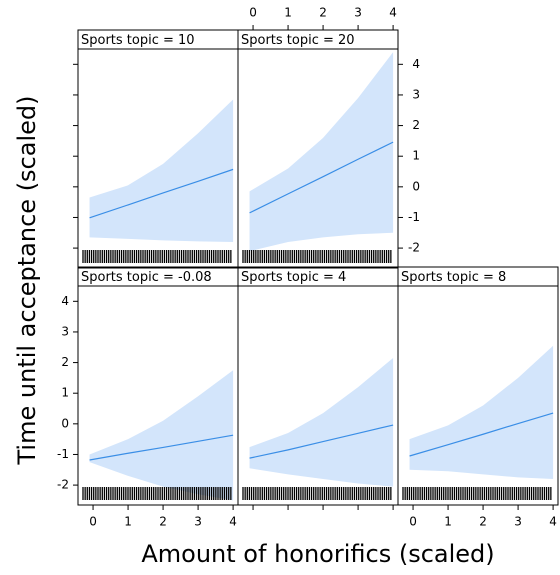 The width and height of the screenshot is (560, 575). Describe the element at coordinates (27, 281) in the screenshot. I see `y-axis-title: Time until acceptance (scaled)` at that location.